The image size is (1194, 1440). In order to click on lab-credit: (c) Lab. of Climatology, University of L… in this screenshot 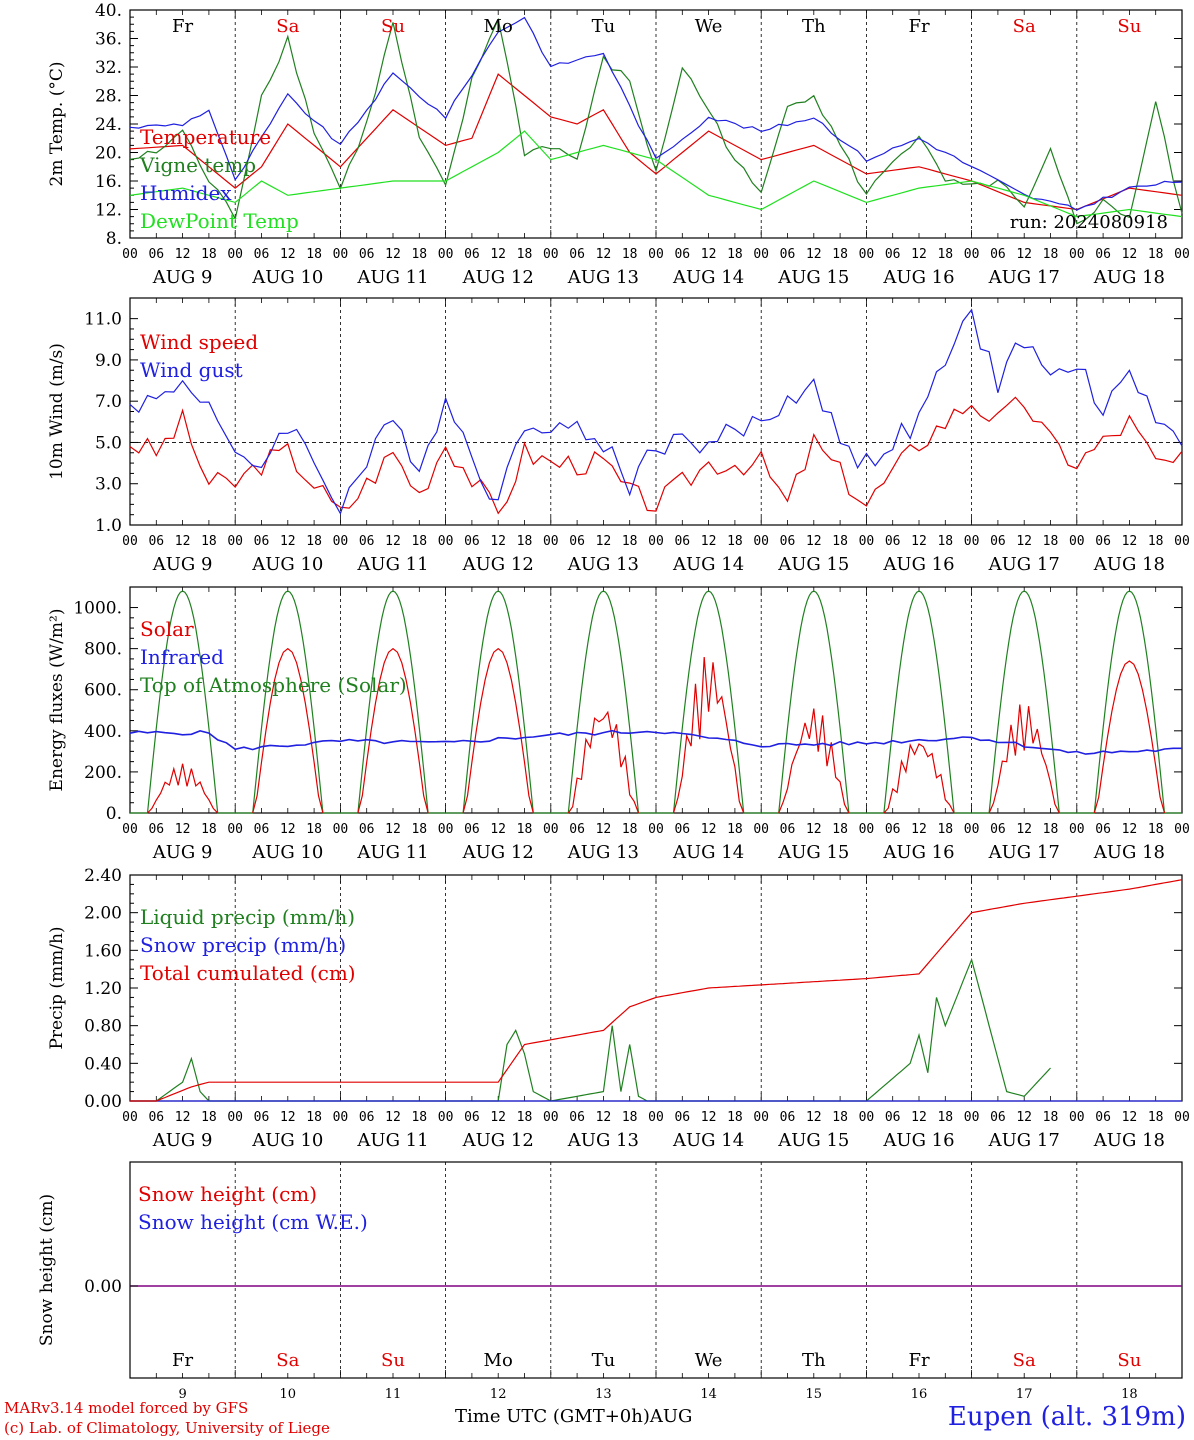, I will do `click(167, 1428)`.